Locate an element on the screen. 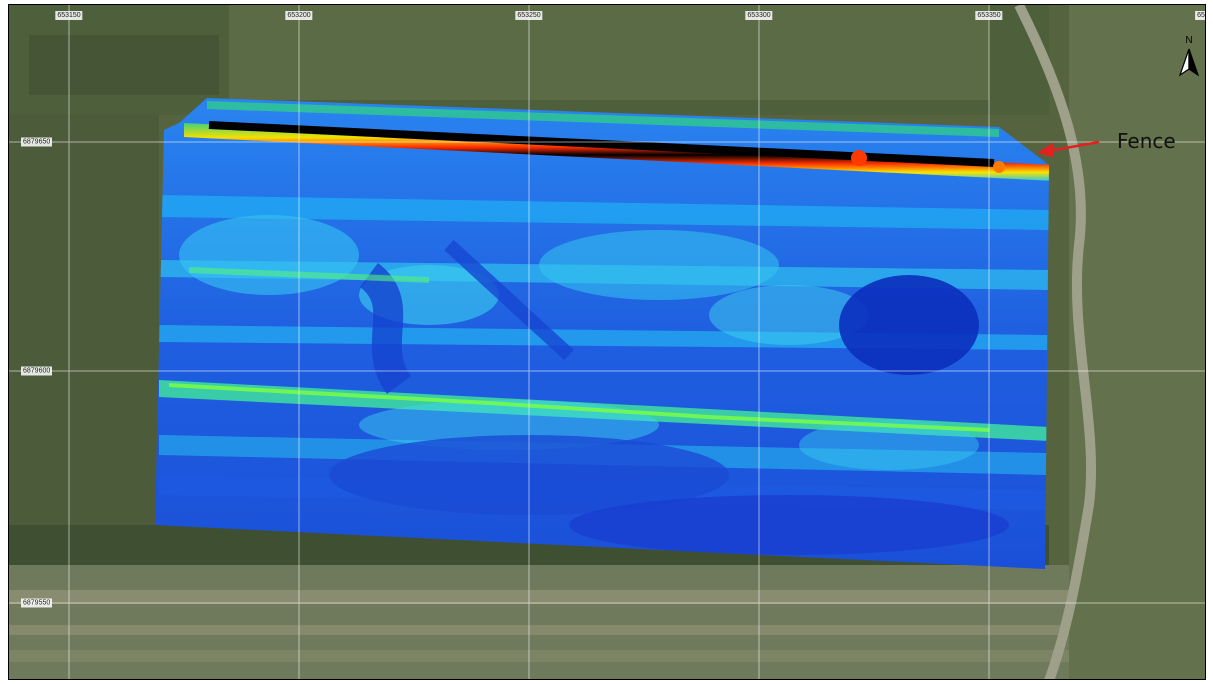 This screenshot has width=1213, height=684. north-arrow-icon: N is located at coordinates (1189, 58).